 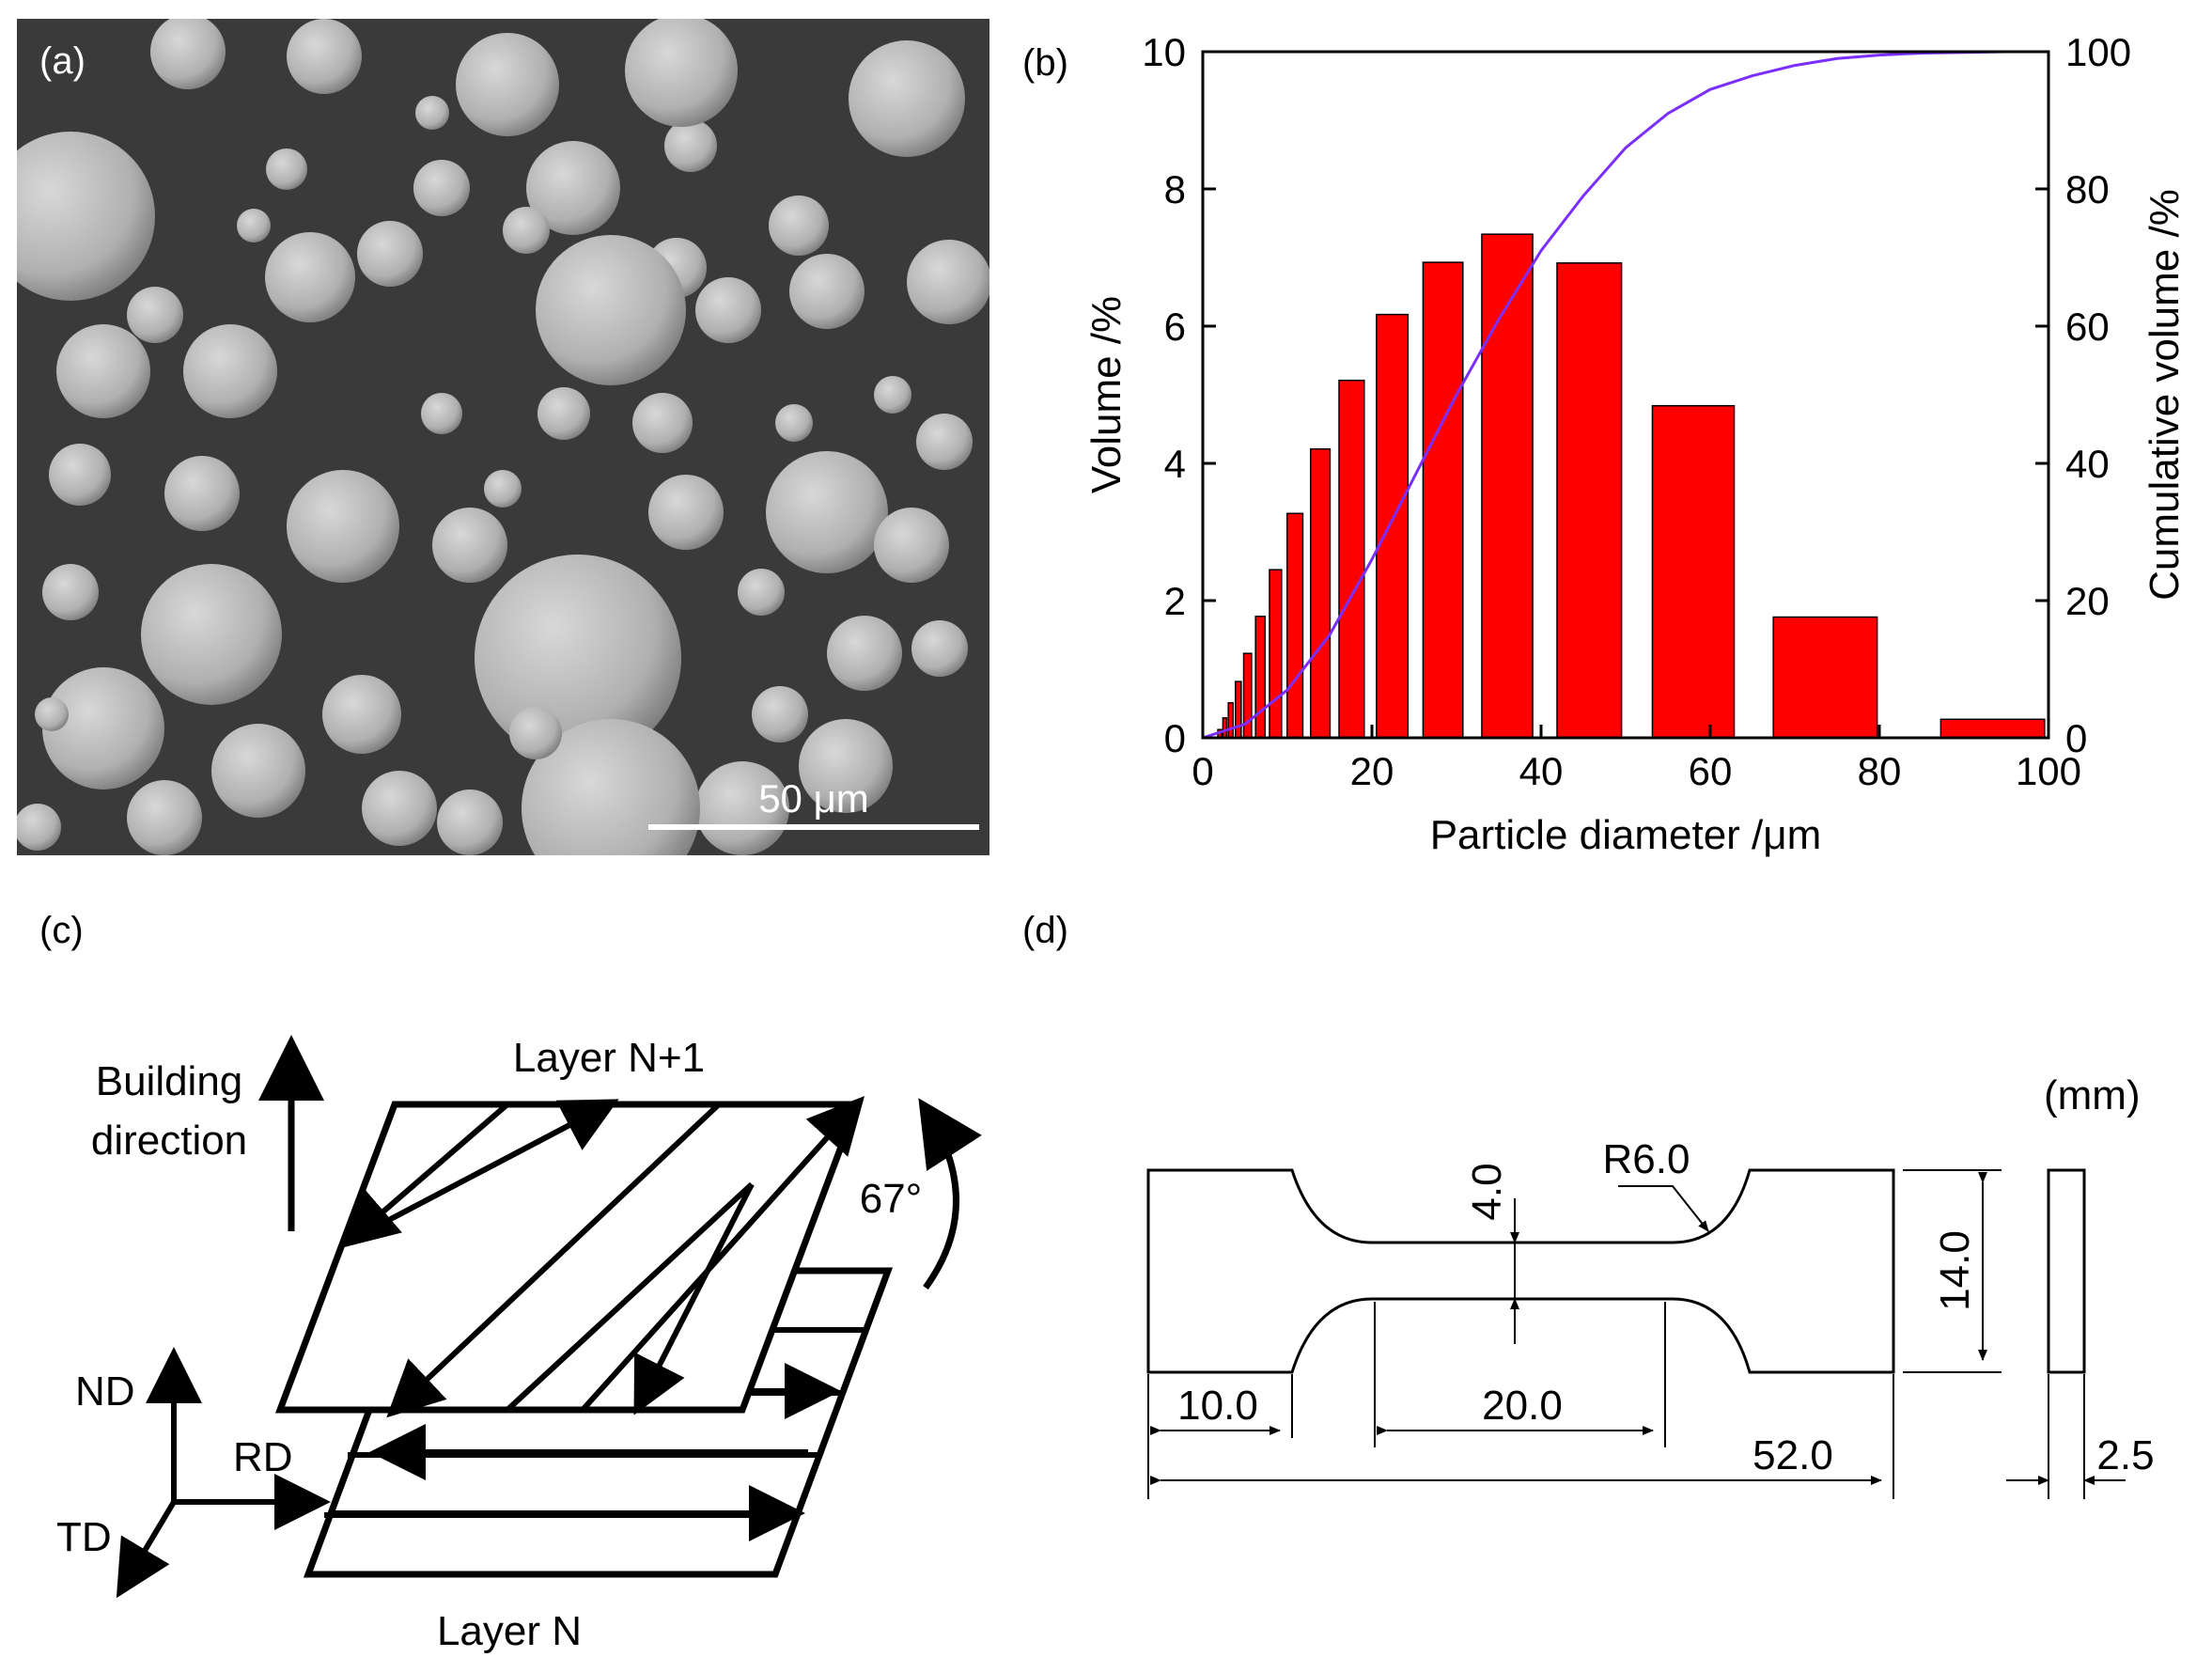 What do you see at coordinates (2125, 1455) in the screenshot?
I see `dim-thickness-text: 2.5` at bounding box center [2125, 1455].